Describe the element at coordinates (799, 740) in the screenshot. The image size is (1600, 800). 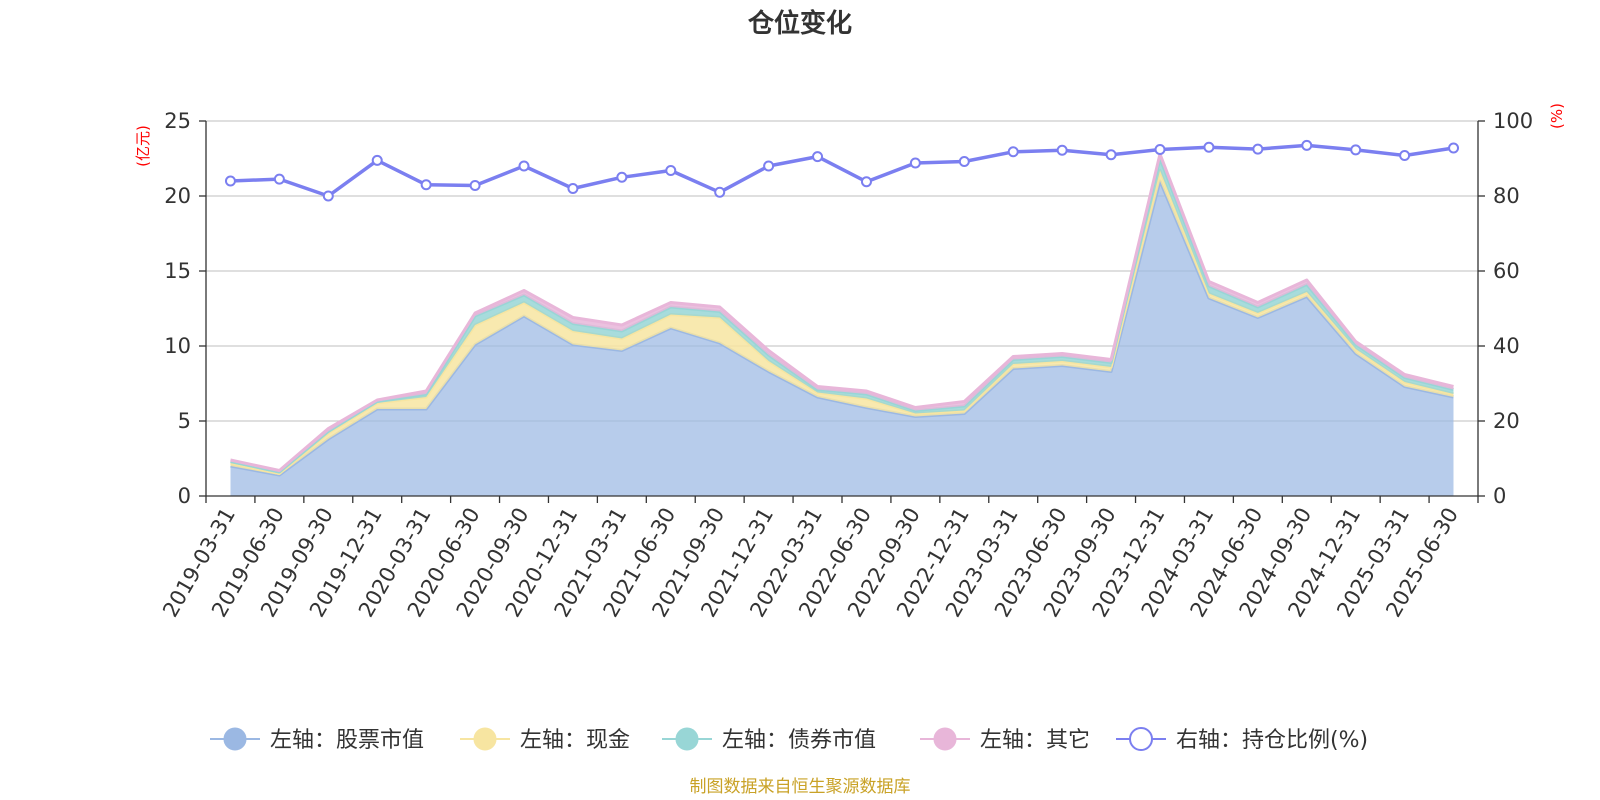
I see `legend-label: 左轴：债券市值` at that location.